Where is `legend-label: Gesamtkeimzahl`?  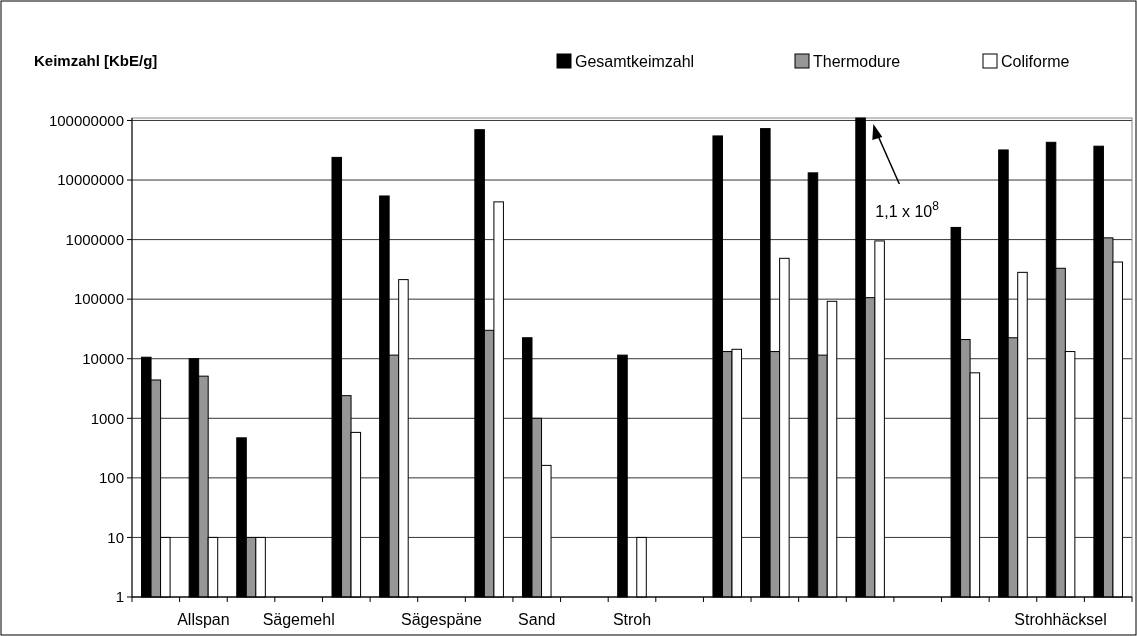
legend-label: Gesamtkeimzahl is located at coordinates (635, 61).